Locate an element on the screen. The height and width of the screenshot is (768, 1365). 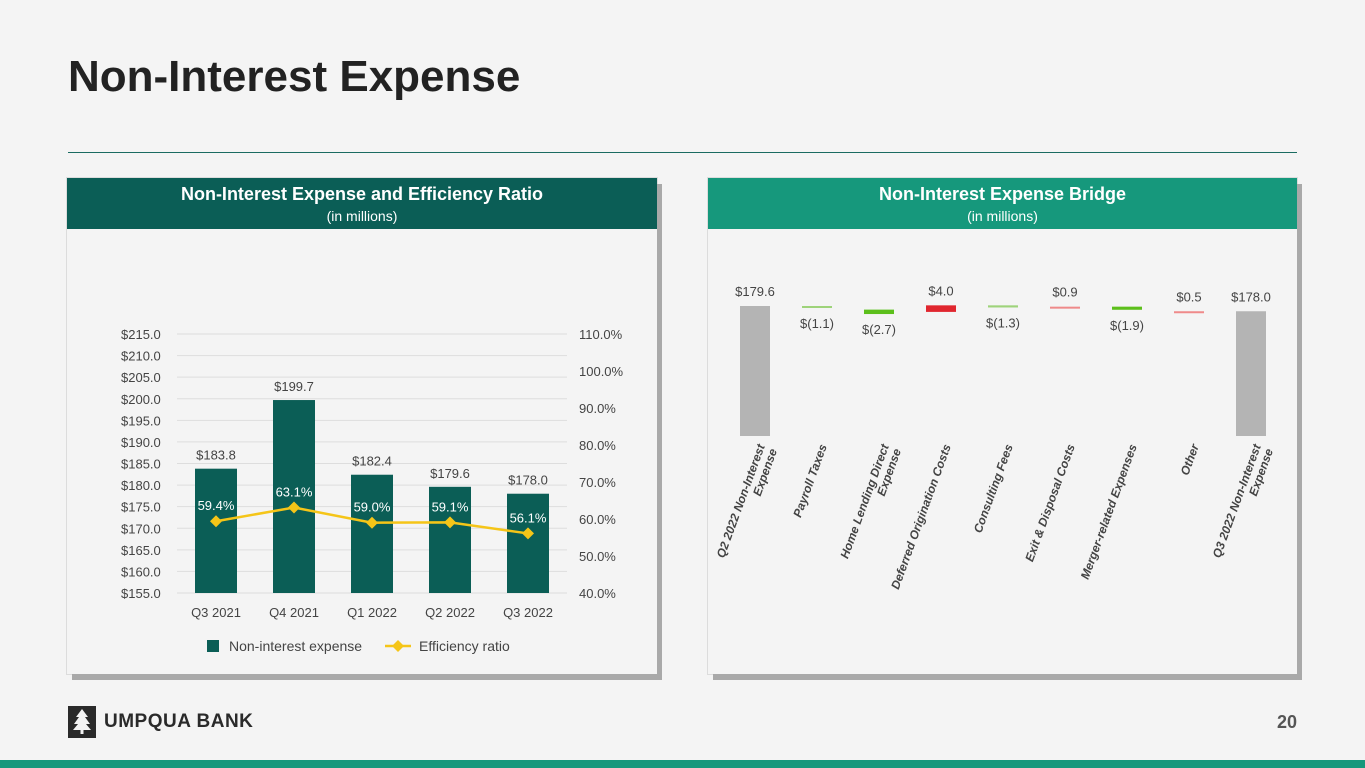
y-axis-tick-label: $165.0 is located at coordinates (141, 550).